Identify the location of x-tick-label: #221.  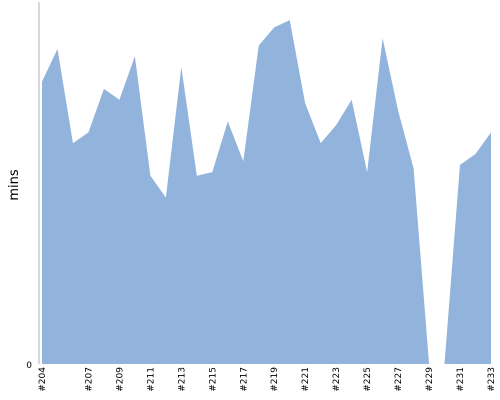
(306, 379).